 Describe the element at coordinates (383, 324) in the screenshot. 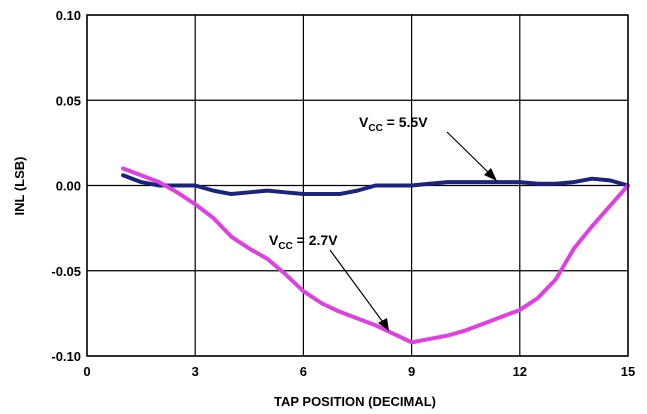

I see `annotation-vcc-2v7-arrowhead` at that location.